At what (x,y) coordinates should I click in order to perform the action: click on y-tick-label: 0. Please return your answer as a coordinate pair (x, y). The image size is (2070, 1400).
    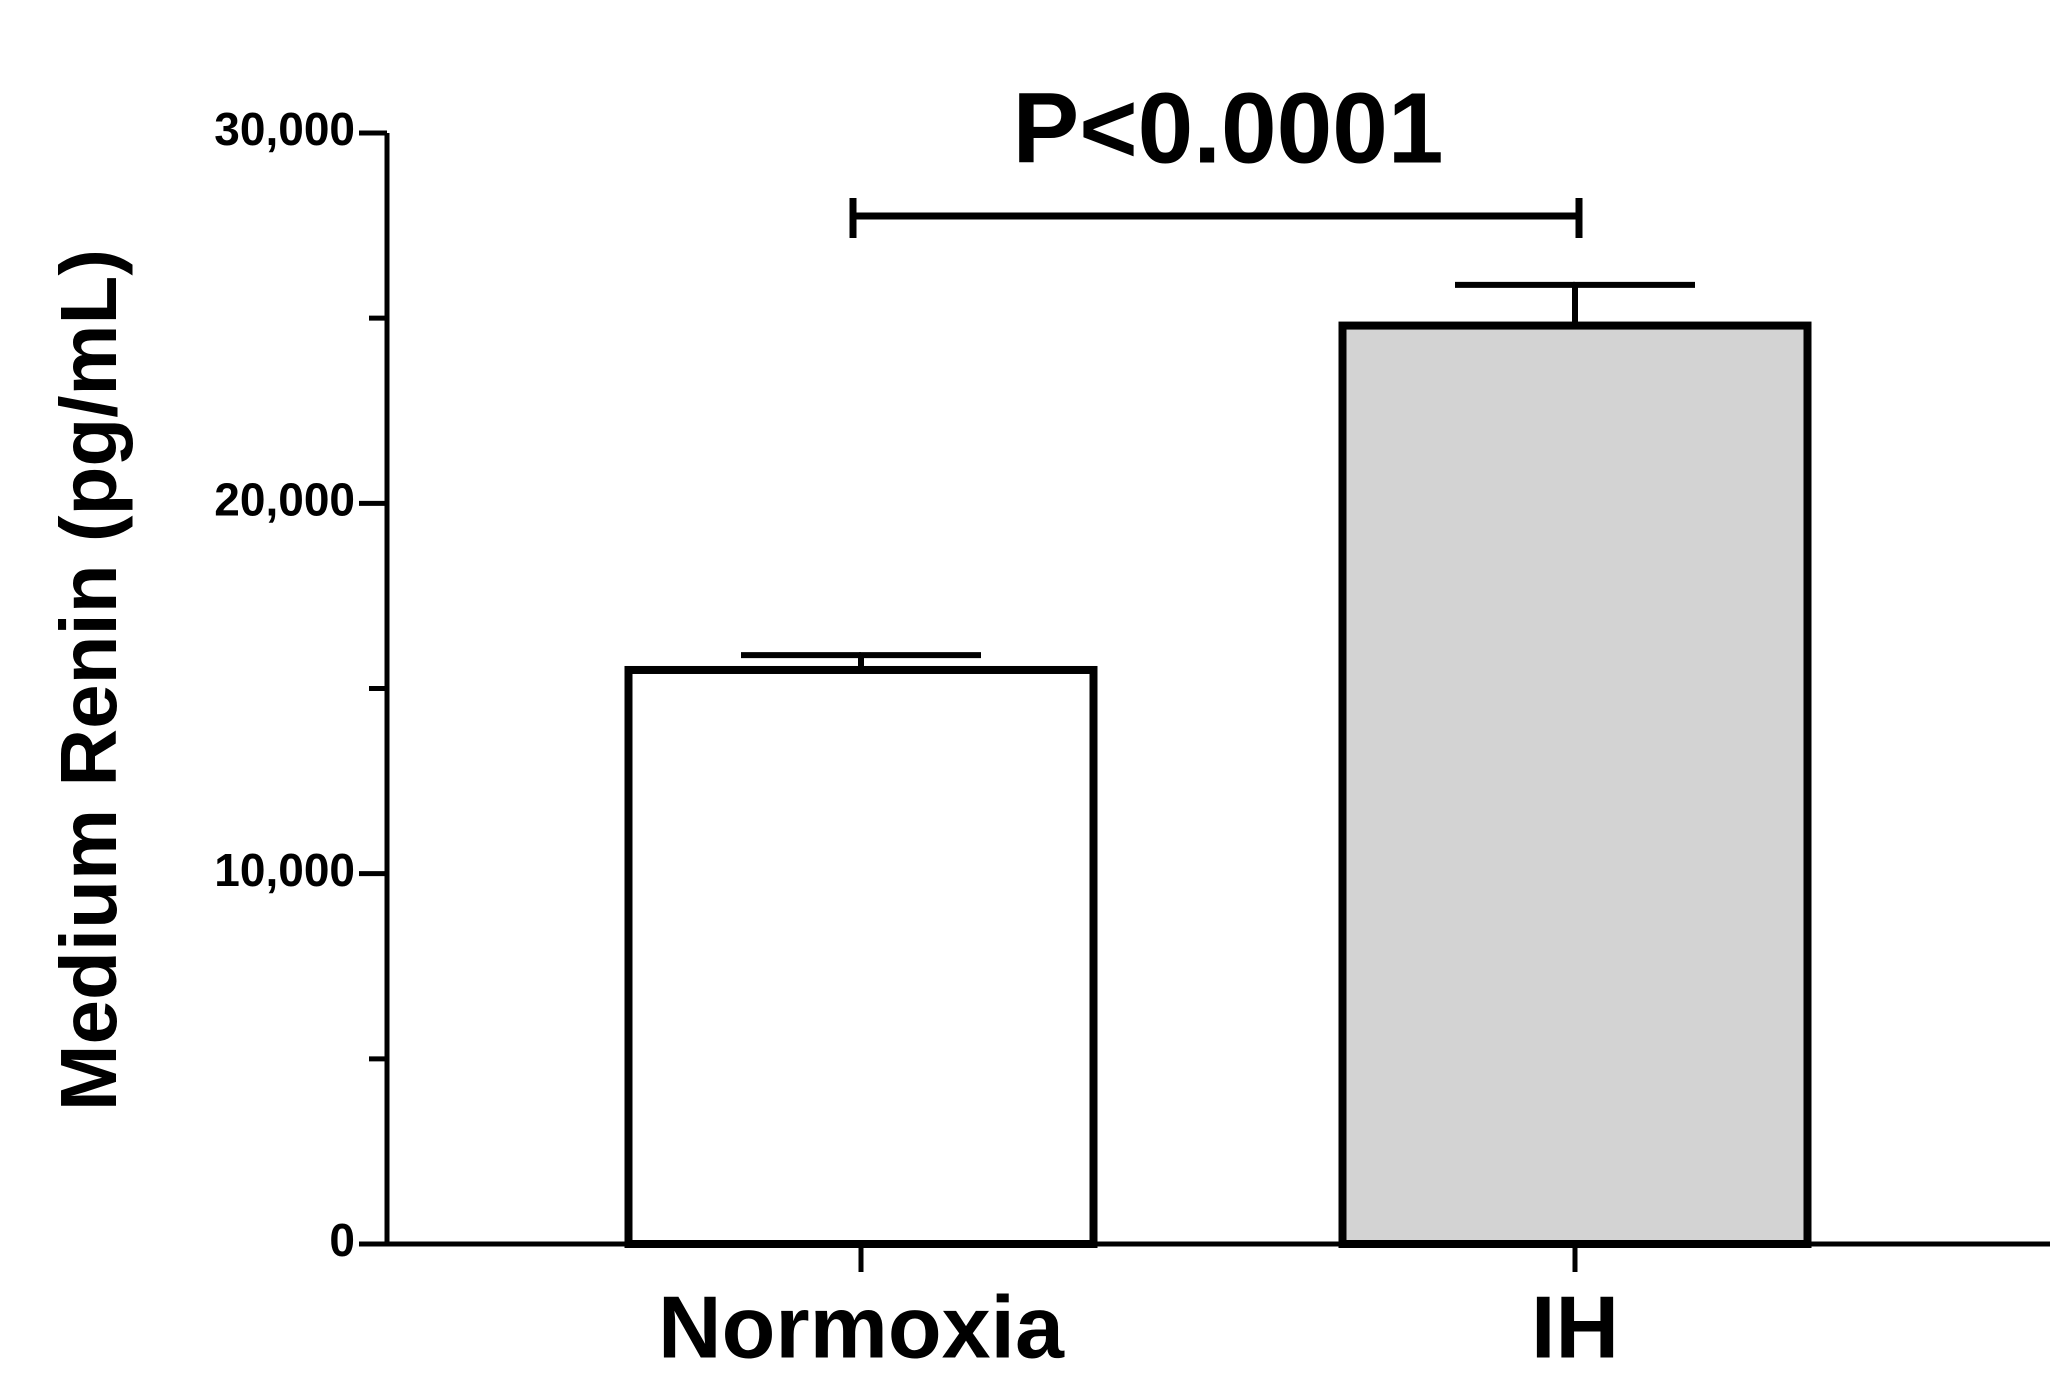
    Looking at the image, I should click on (342, 1240).